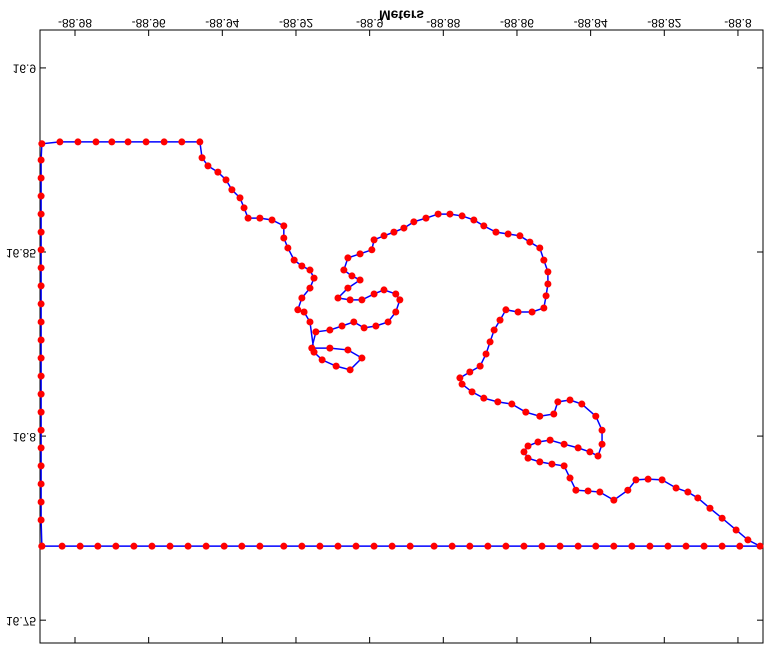 This screenshot has width=778, height=656. Describe the element at coordinates (25, 69) in the screenshot. I see `y-tick-label: 16.9` at that location.